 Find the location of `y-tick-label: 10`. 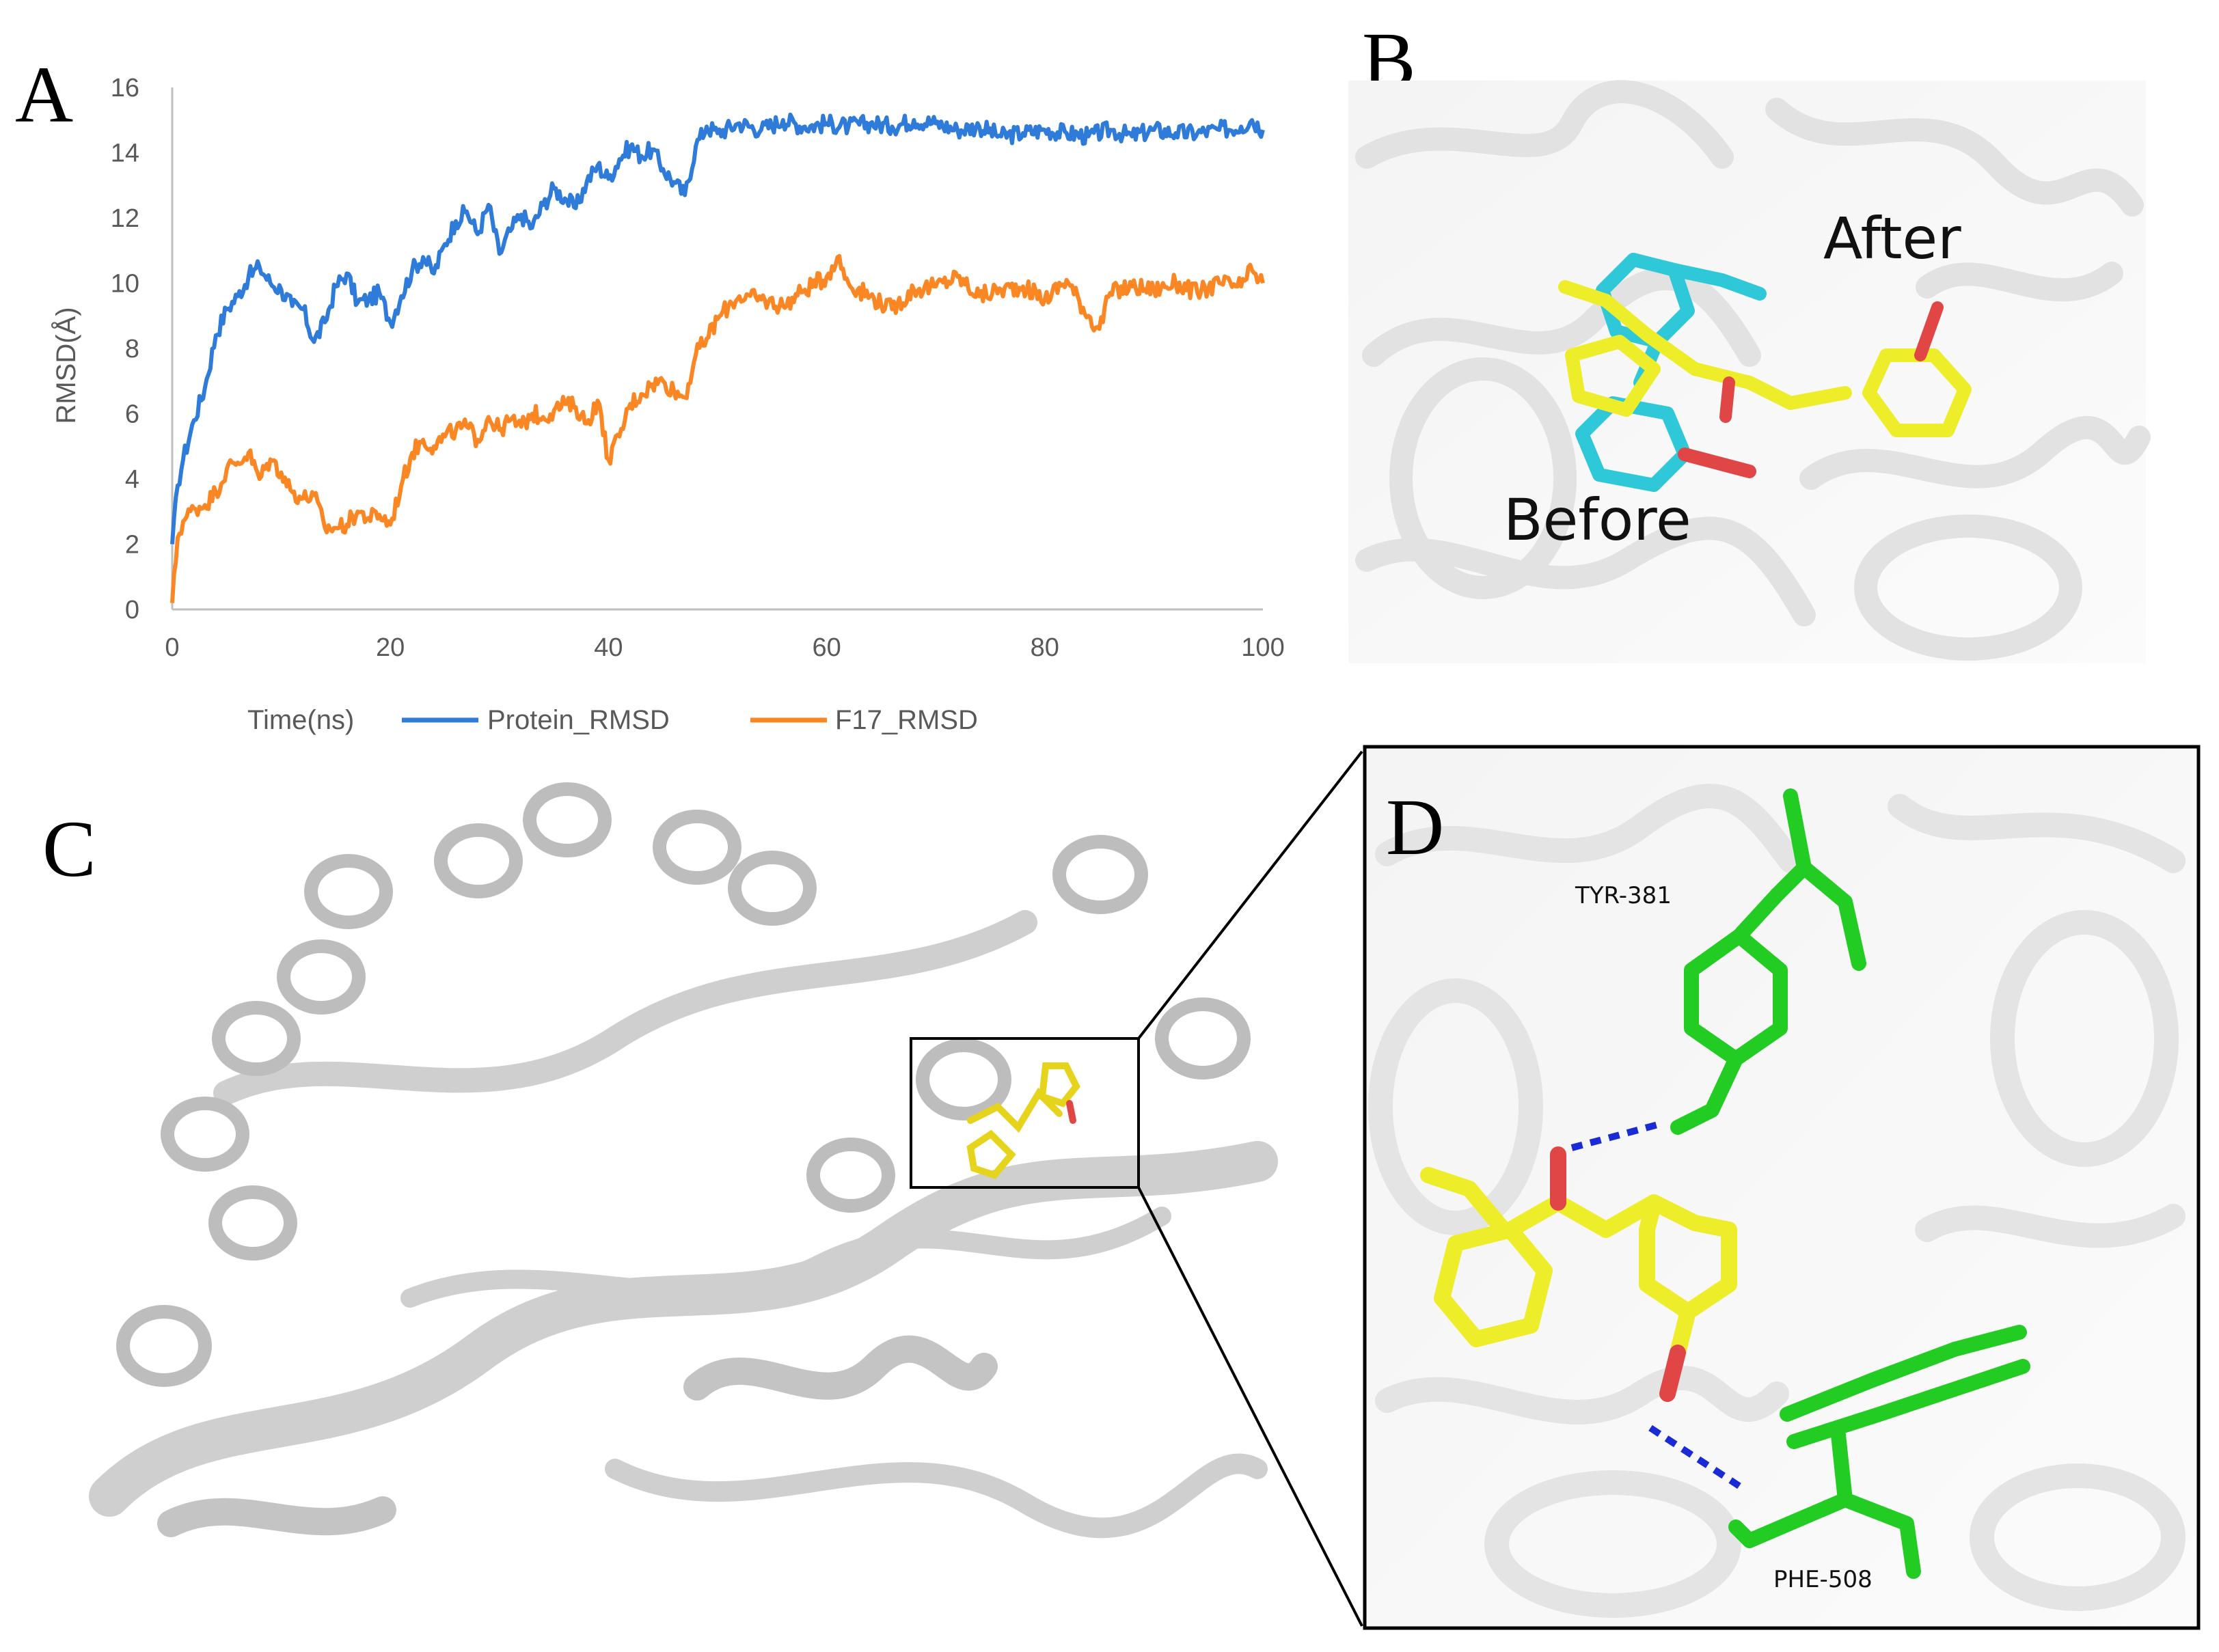

y-tick-label: 10 is located at coordinates (125, 284).